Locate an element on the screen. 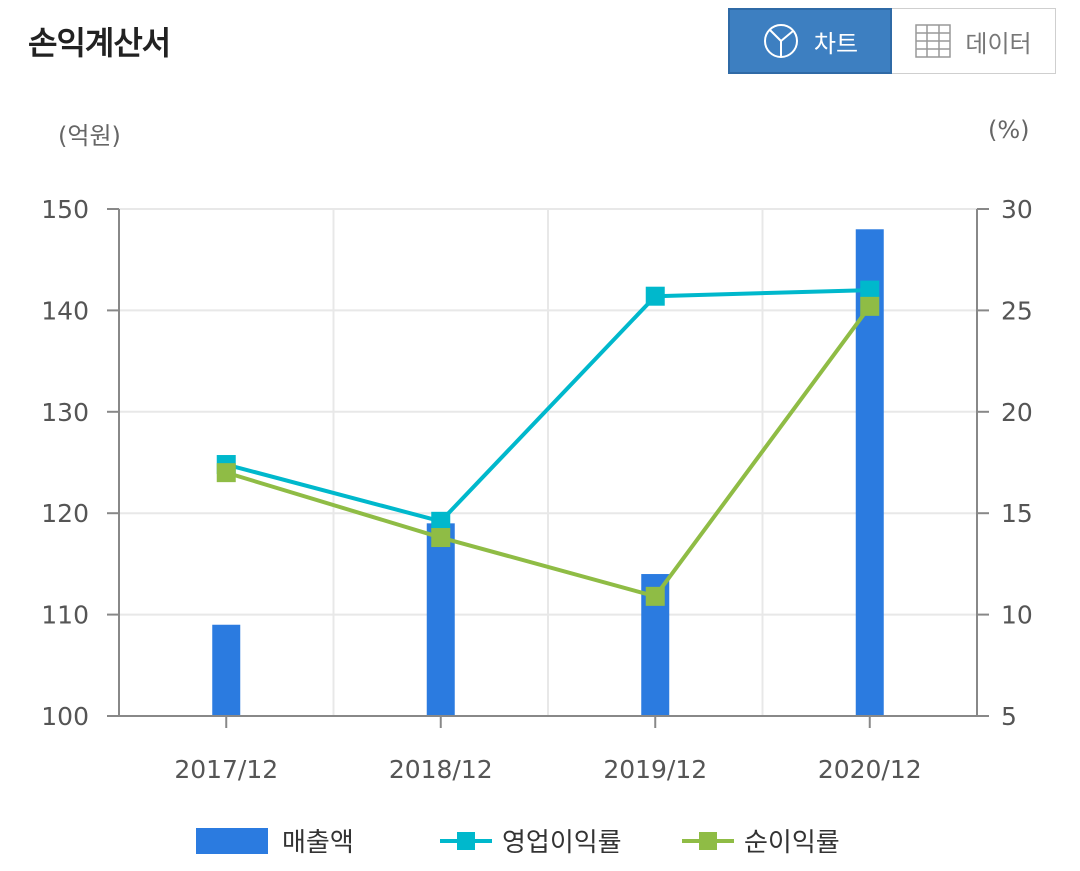  x-tick-label: 2020/12 is located at coordinates (870, 769).